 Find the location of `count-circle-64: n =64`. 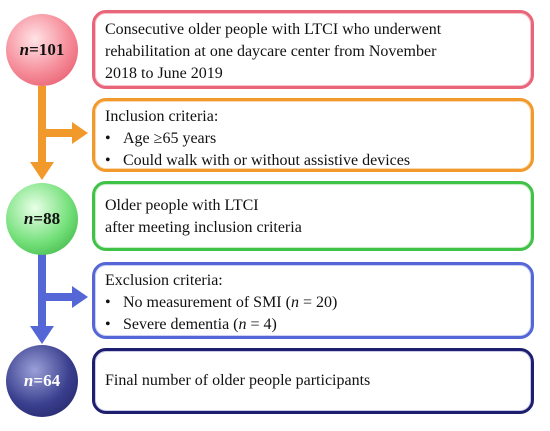

count-circle-64: n =64 is located at coordinates (42, 381).